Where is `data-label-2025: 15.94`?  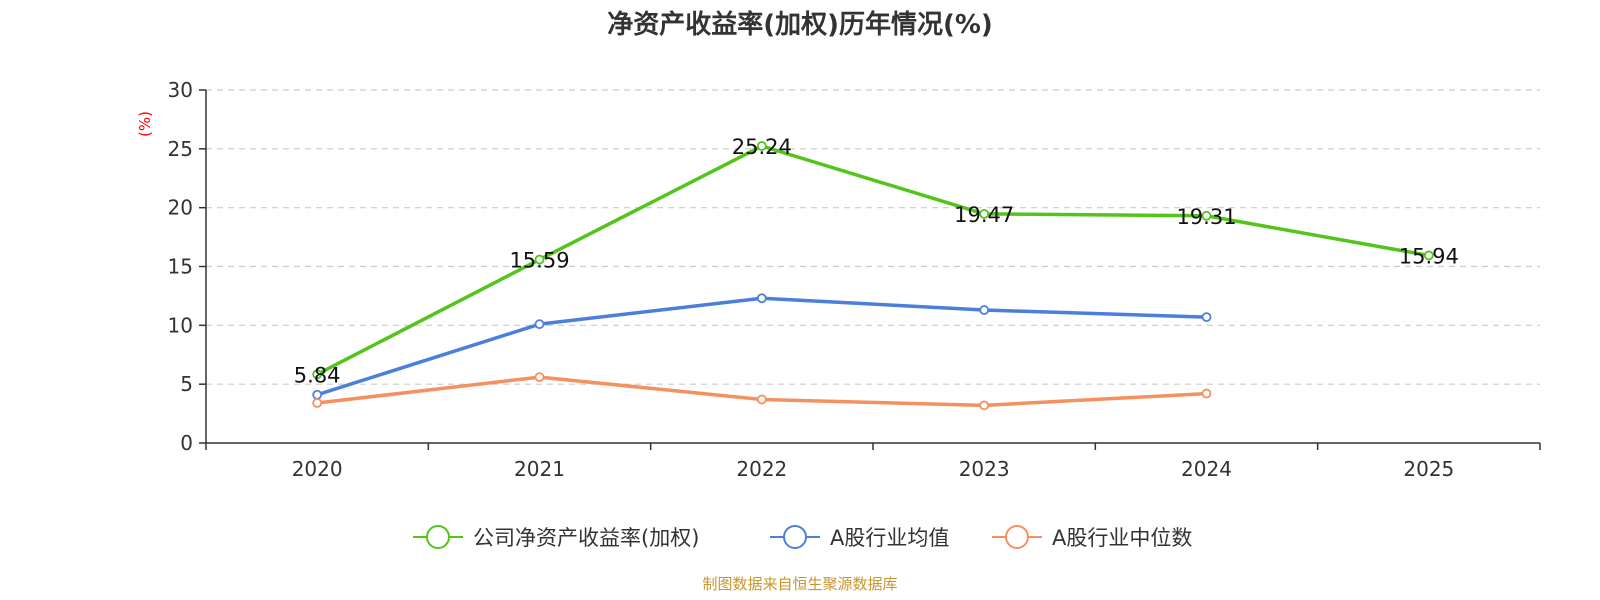
data-label-2025: 15.94 is located at coordinates (1429, 256).